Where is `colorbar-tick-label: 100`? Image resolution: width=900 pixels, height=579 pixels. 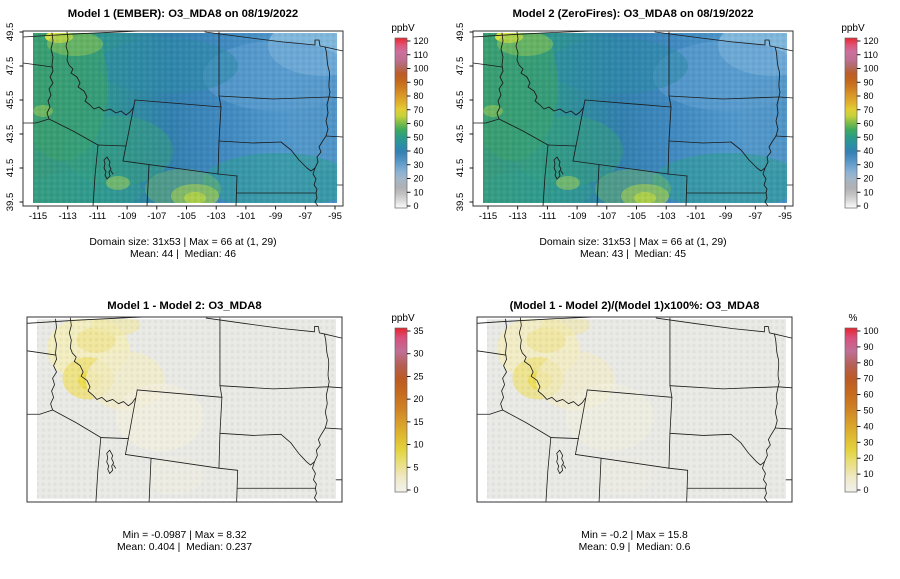 colorbar-tick-label: 100 is located at coordinates (421, 69).